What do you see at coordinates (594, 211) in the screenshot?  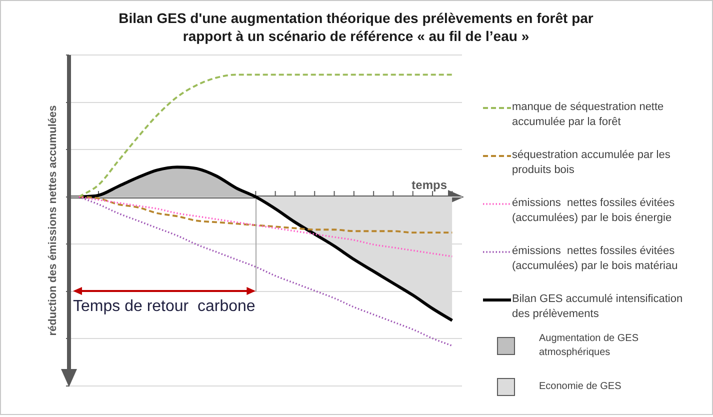 I see `legend-label: émissions nettes fossiles évitées (accumulées) par le bois énergie` at bounding box center [594, 211].